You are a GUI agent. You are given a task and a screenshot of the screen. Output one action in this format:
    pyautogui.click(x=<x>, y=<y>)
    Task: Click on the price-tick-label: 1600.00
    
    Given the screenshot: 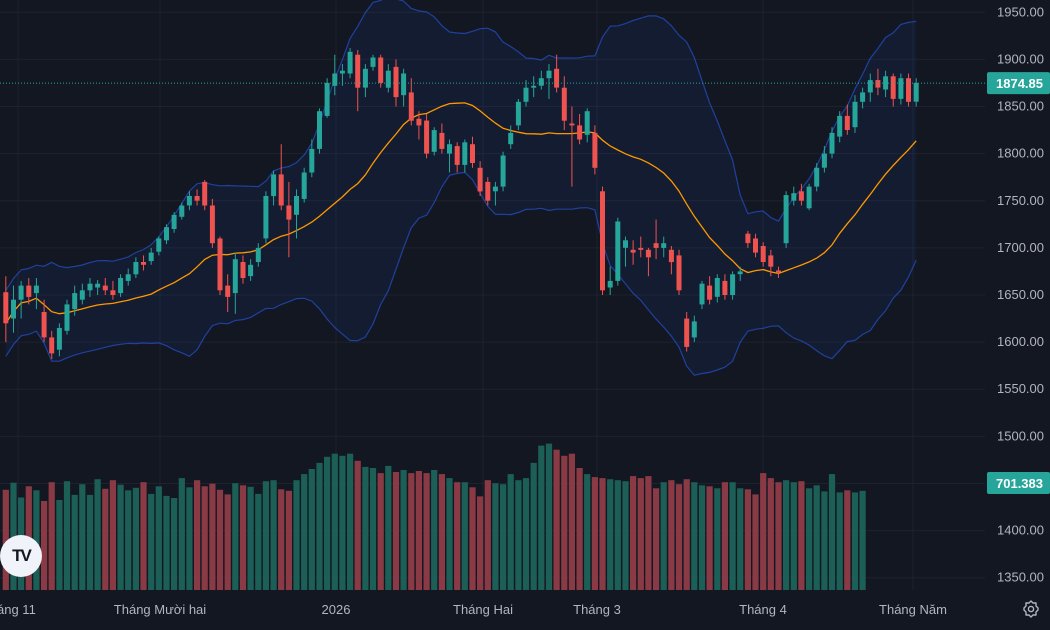 What is the action you would take?
    pyautogui.click(x=1020, y=341)
    